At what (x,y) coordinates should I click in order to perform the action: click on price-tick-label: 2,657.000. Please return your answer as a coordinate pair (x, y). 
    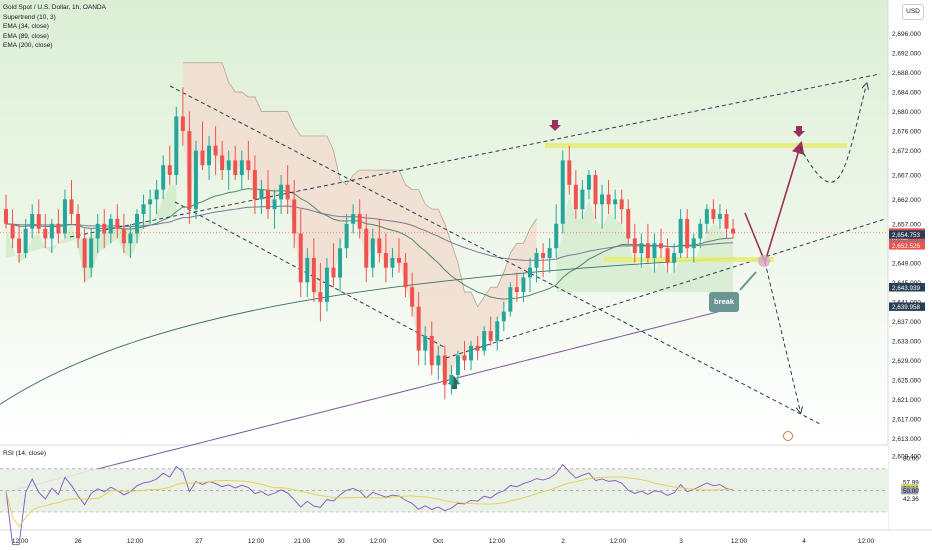
    Looking at the image, I should click on (906, 224).